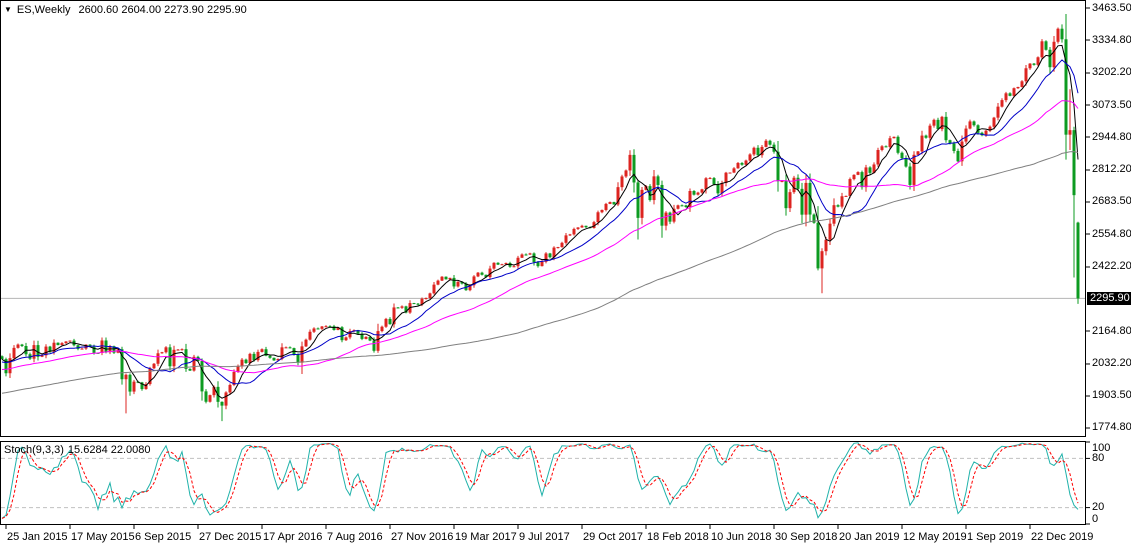 This screenshot has width=1131, height=548. I want to click on date-axis-label: 1 Sep 2019, so click(995, 537).